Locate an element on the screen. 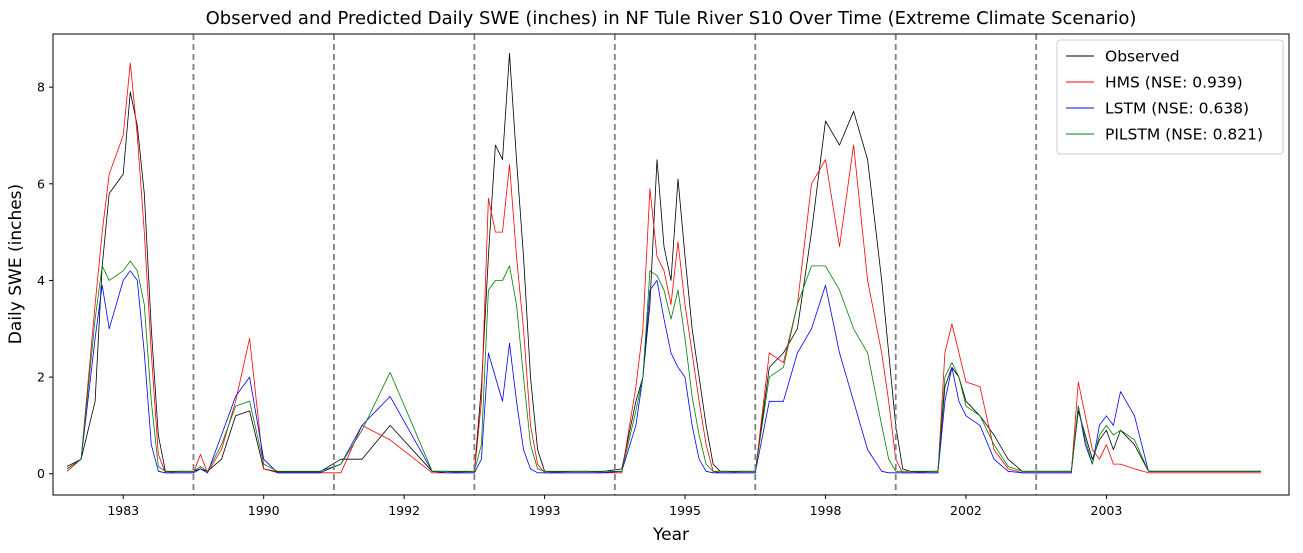  x-tick-label: 1995 is located at coordinates (685, 510).